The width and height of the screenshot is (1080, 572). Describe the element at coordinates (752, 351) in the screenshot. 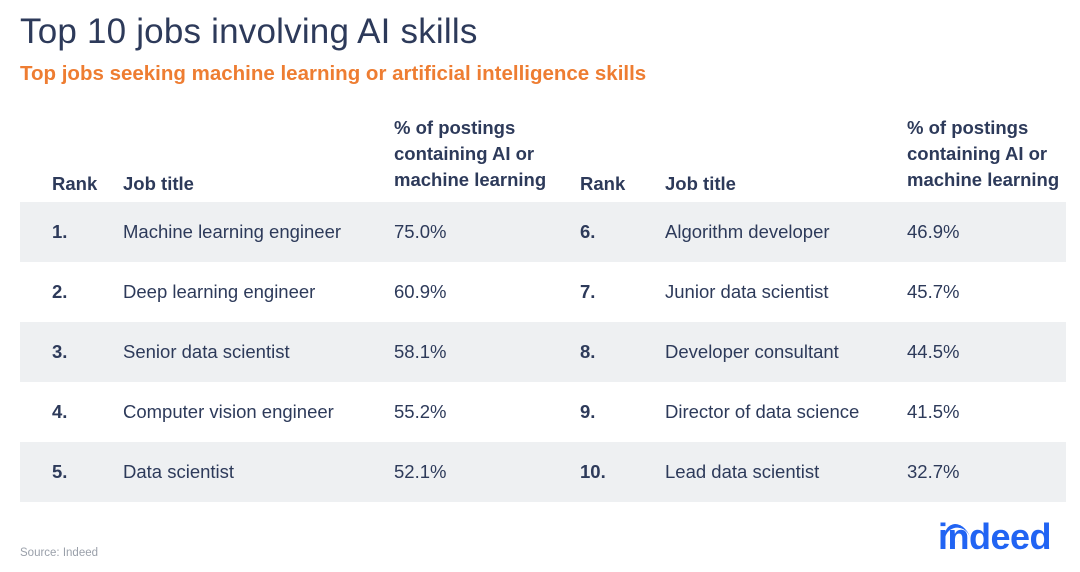

I see `table-cell-job-title: Developer consultant` at that location.